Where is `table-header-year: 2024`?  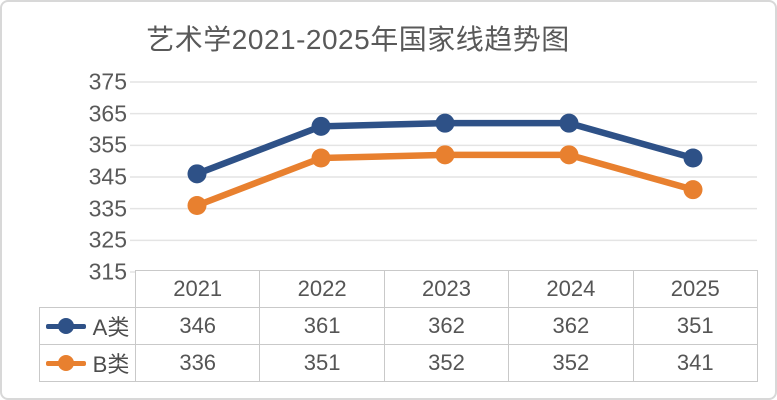 table-header-year: 2024 is located at coordinates (571, 289).